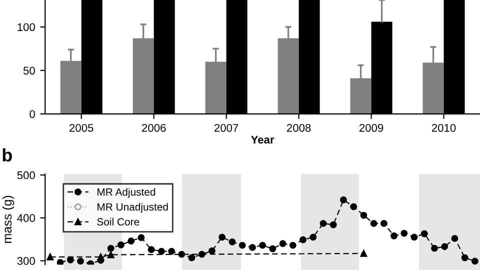  What do you see at coordinates (8, 219) in the screenshot?
I see `y-axis-title: mass (g)` at bounding box center [8, 219].